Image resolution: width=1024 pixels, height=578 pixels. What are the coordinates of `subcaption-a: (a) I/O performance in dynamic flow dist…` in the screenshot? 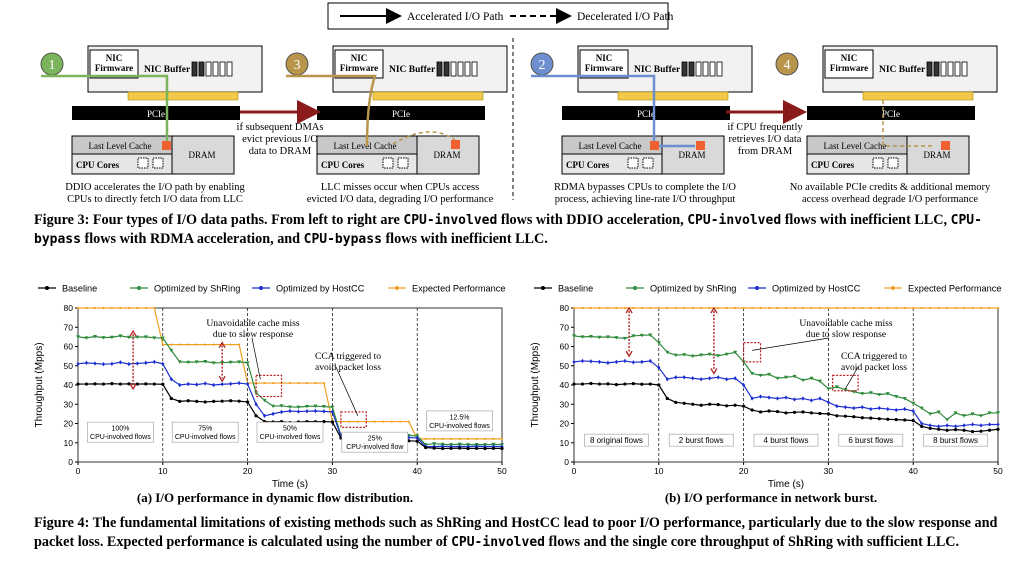 It's located at (275, 497).